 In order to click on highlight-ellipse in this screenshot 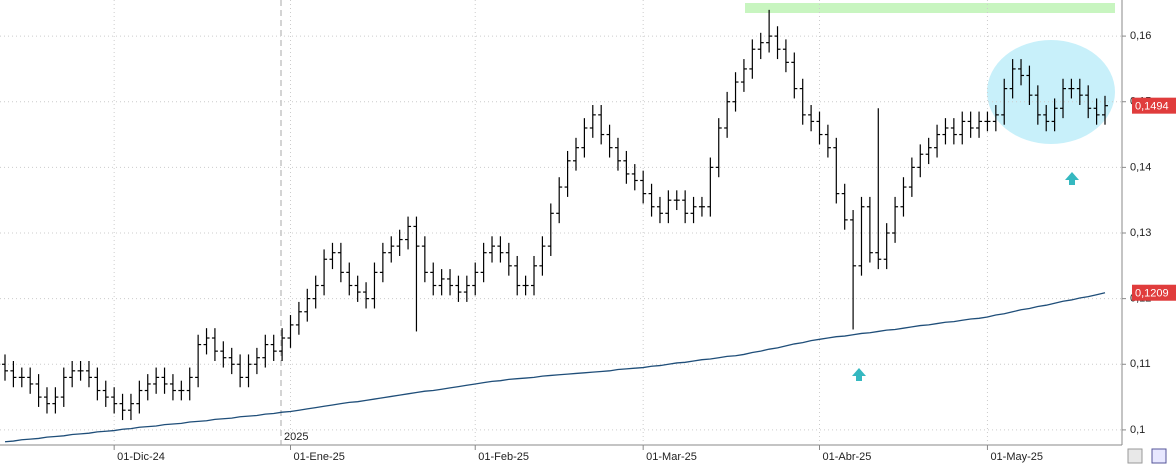, I will do `click(1051, 92)`.